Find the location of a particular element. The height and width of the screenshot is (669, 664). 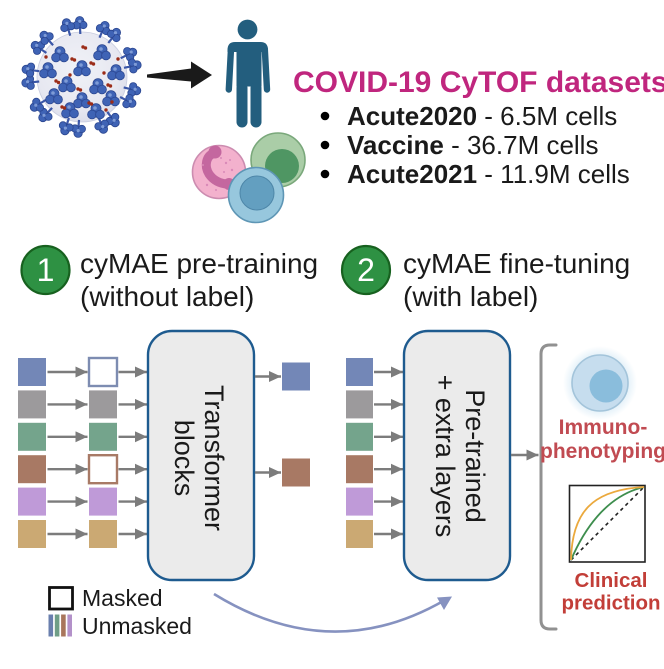

svg-text: (with label) is located at coordinates (470, 296).